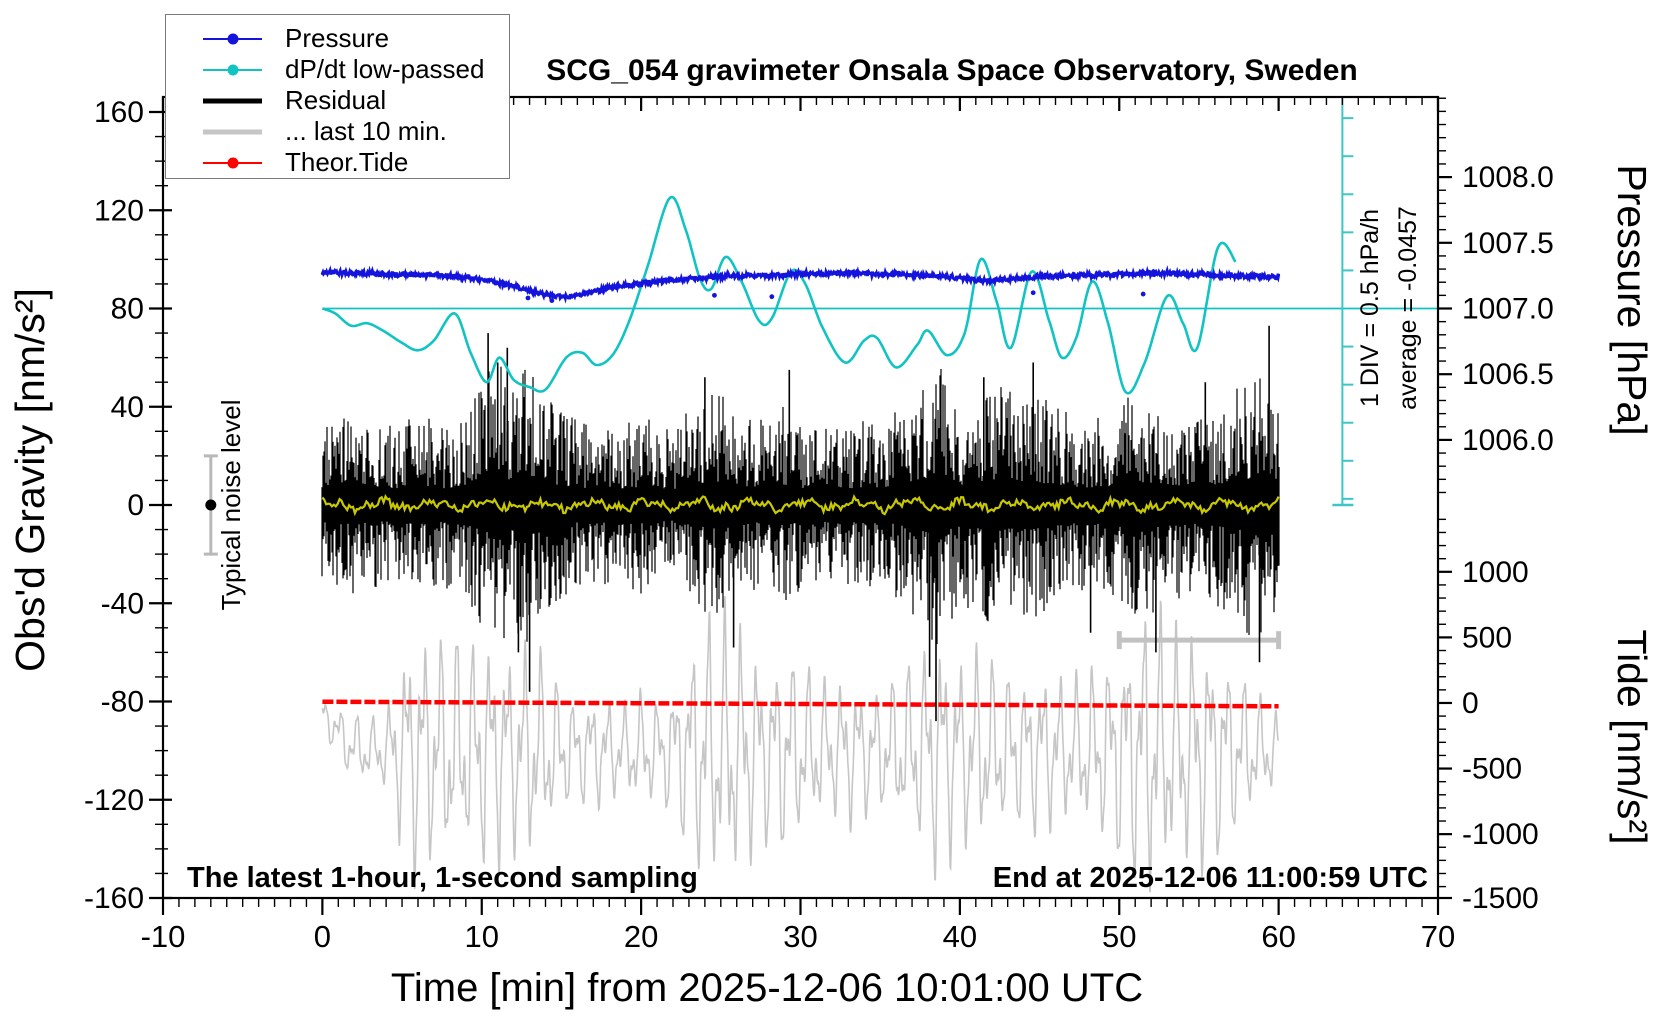 The width and height of the screenshot is (1660, 1020). What do you see at coordinates (1278, 936) in the screenshot?
I see `svg-text: 60` at bounding box center [1278, 936].